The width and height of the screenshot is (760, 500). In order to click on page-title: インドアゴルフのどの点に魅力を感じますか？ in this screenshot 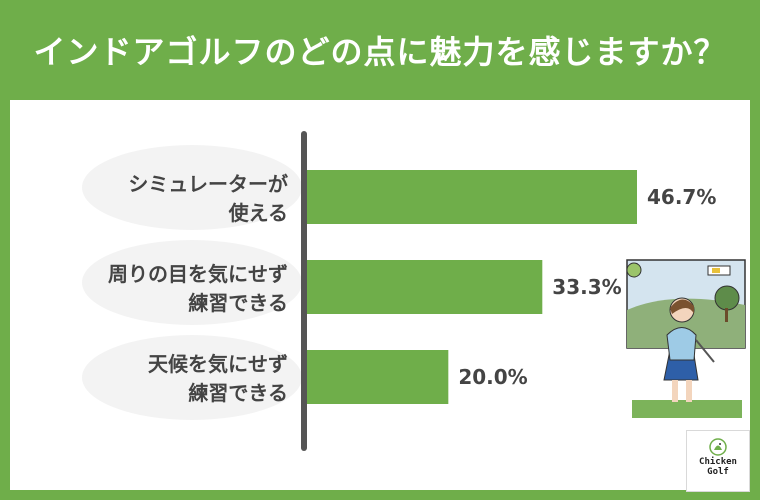, I will do `click(380, 52)`.